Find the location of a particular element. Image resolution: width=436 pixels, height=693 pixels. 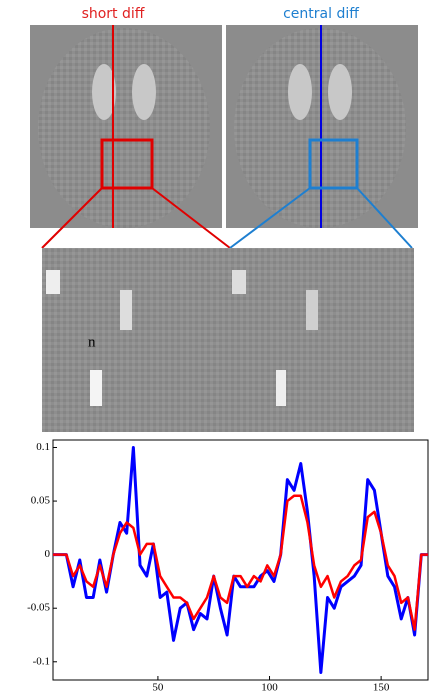

y-tick-label: -0.05 is located at coordinates (38, 608).